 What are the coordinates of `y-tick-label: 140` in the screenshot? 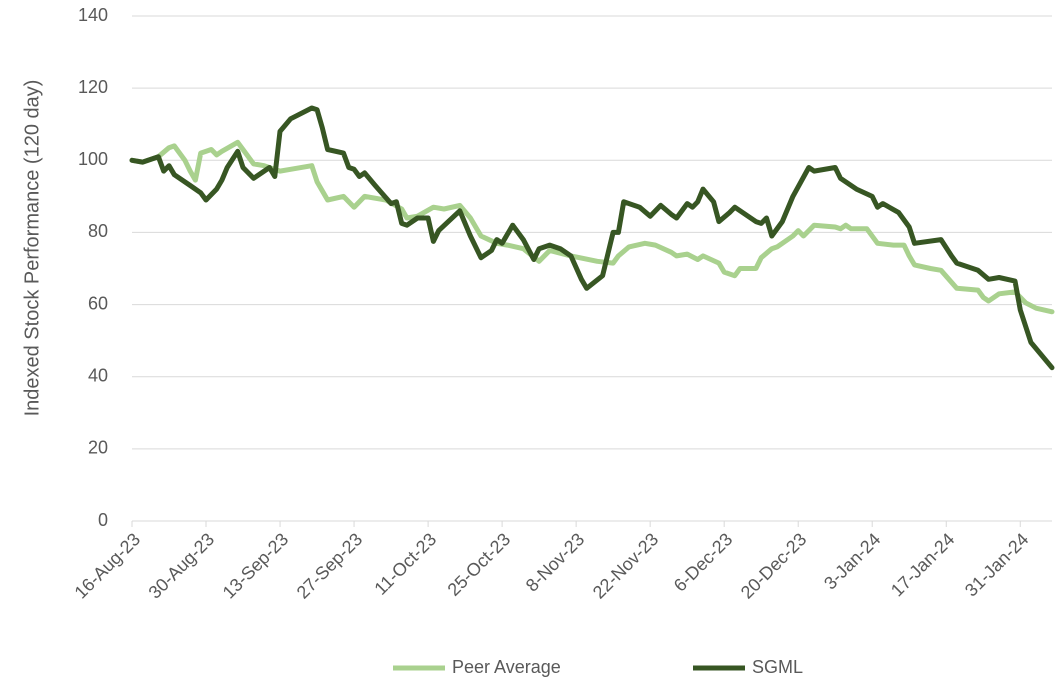 It's located at (93, 15).